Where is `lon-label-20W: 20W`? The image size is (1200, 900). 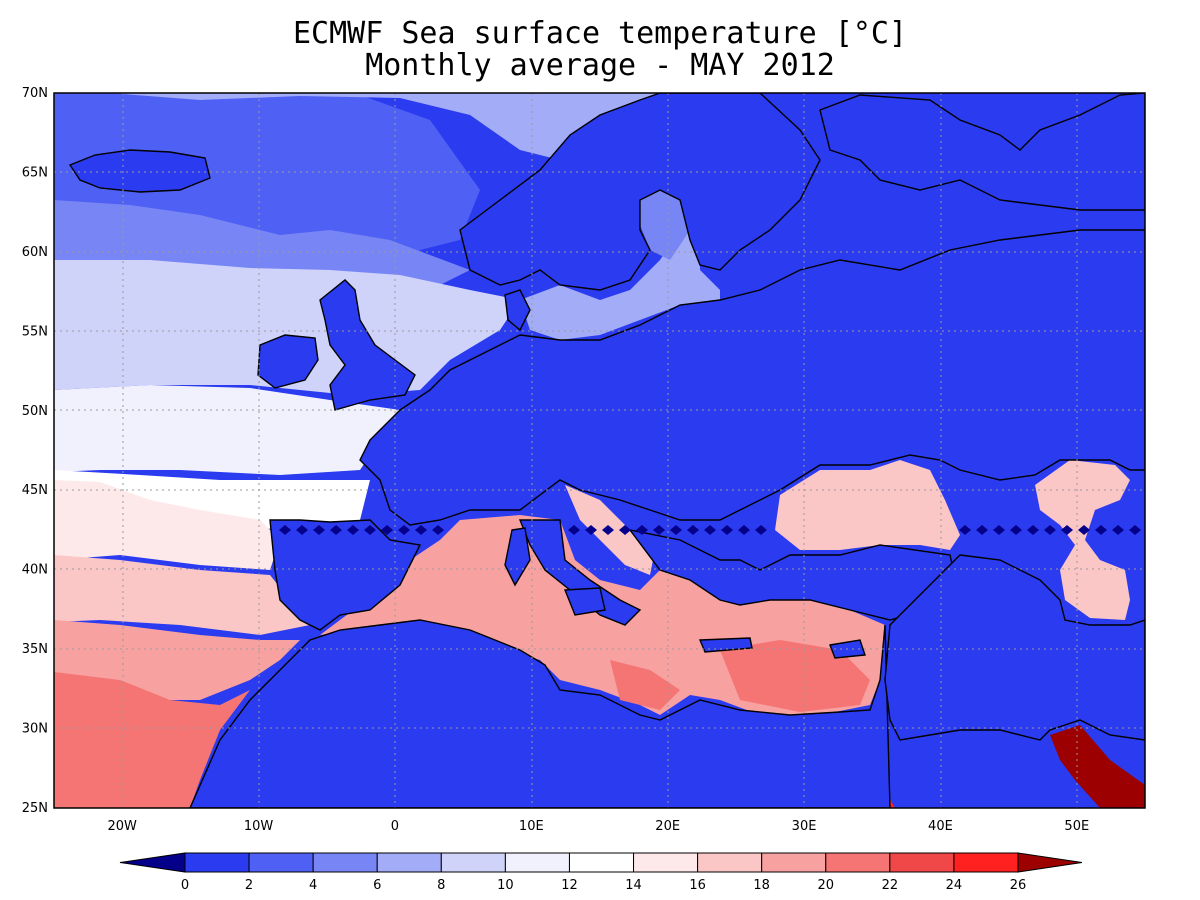
lon-label-20W: 20W is located at coordinates (122, 826).